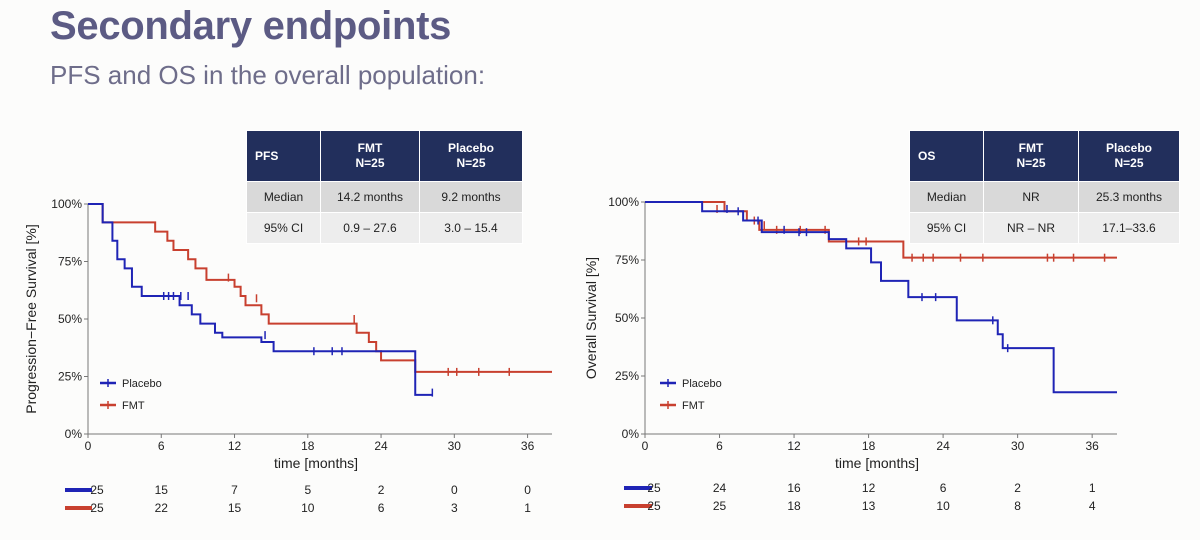 This screenshot has height=540, width=1200. Describe the element at coordinates (31, 318) in the screenshot. I see `y-axis-label: Progression−Free Survival [%]` at that location.